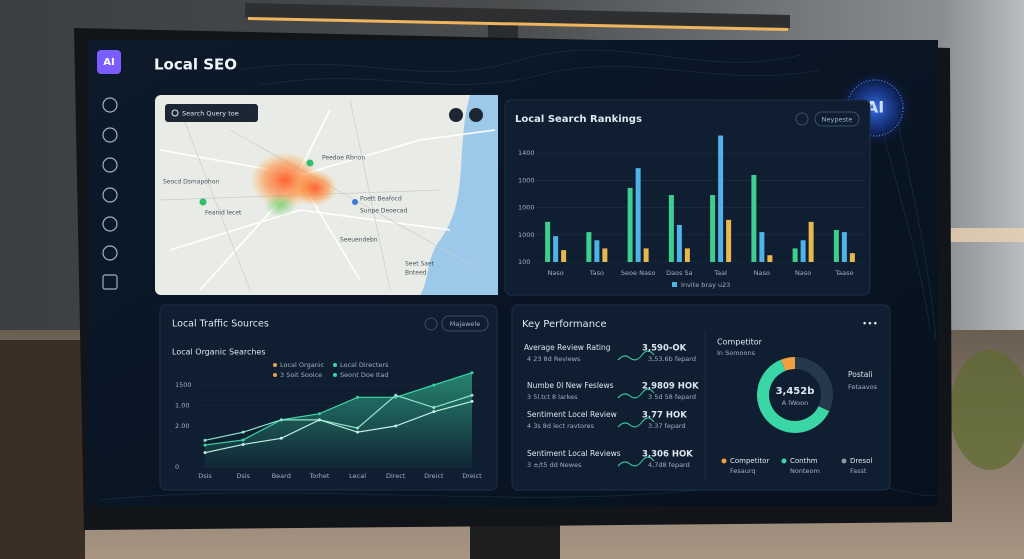  Describe the element at coordinates (319, 476) in the screenshot. I see `x-tick-label: Torhet` at that location.